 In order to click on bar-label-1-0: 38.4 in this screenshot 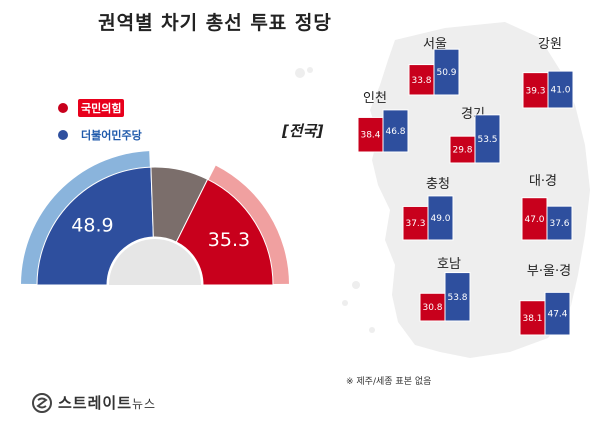, I will do `click(370, 136)`.